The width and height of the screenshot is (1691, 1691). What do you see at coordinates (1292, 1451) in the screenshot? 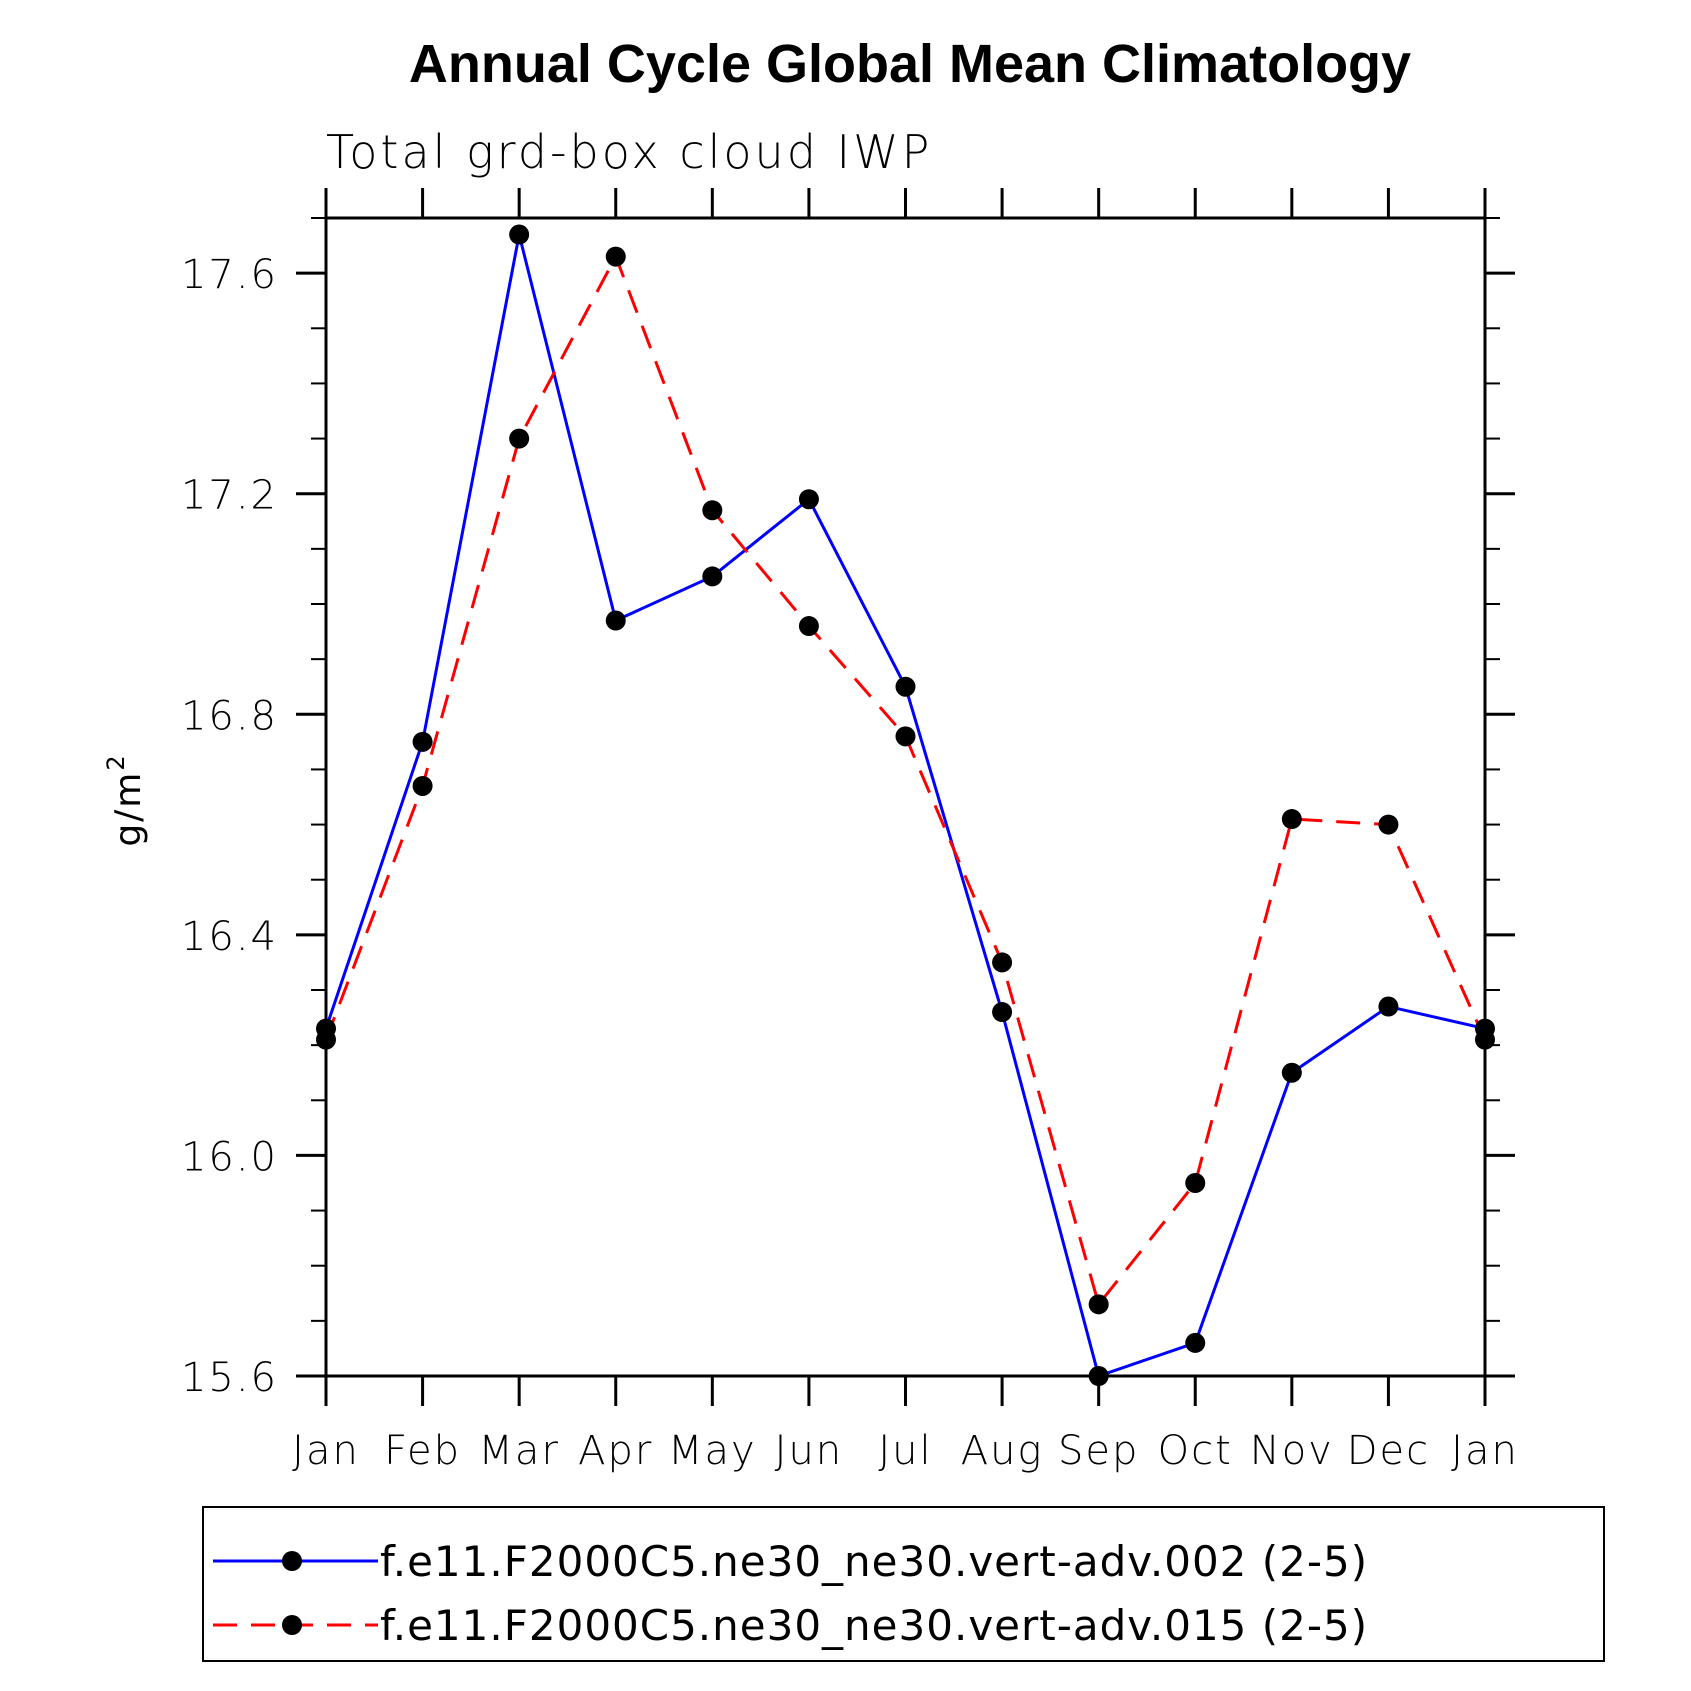
I see `x-tick-label: Nov` at bounding box center [1292, 1451].